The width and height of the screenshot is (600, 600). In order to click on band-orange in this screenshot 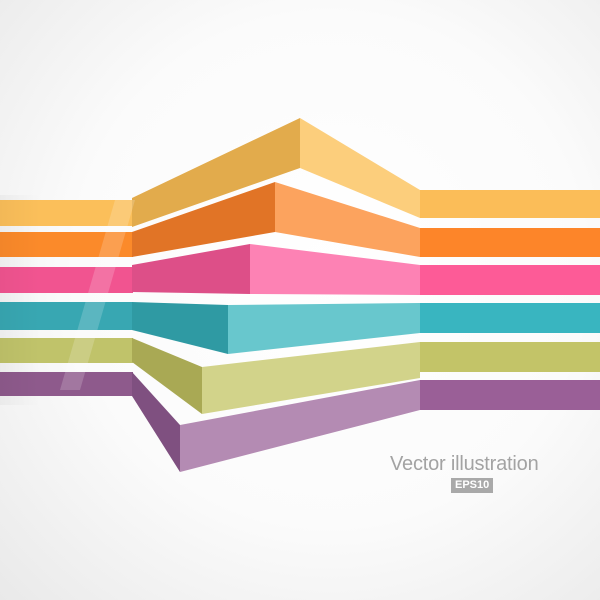, I will do `click(300, 219)`.